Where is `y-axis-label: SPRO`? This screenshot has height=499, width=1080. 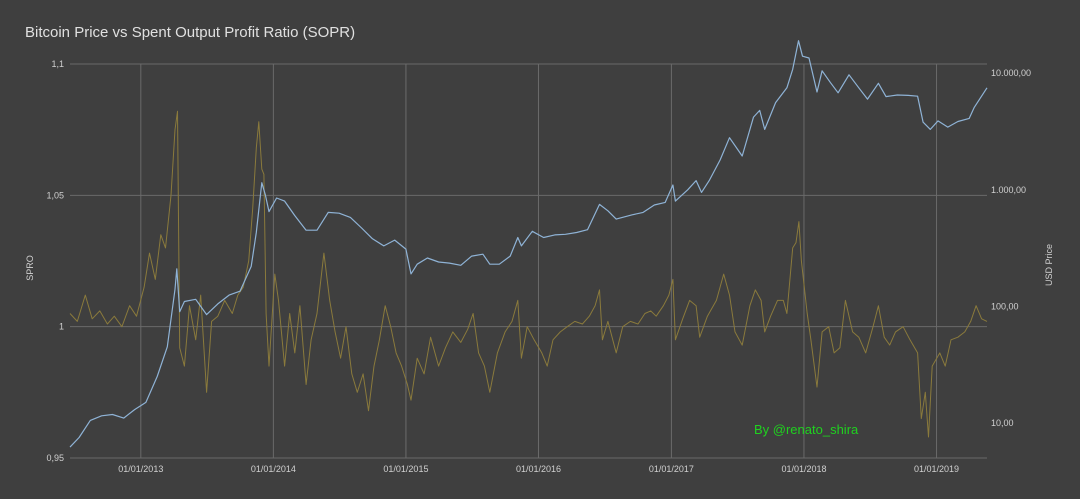
y-axis-label: SPRO is located at coordinates (30, 268).